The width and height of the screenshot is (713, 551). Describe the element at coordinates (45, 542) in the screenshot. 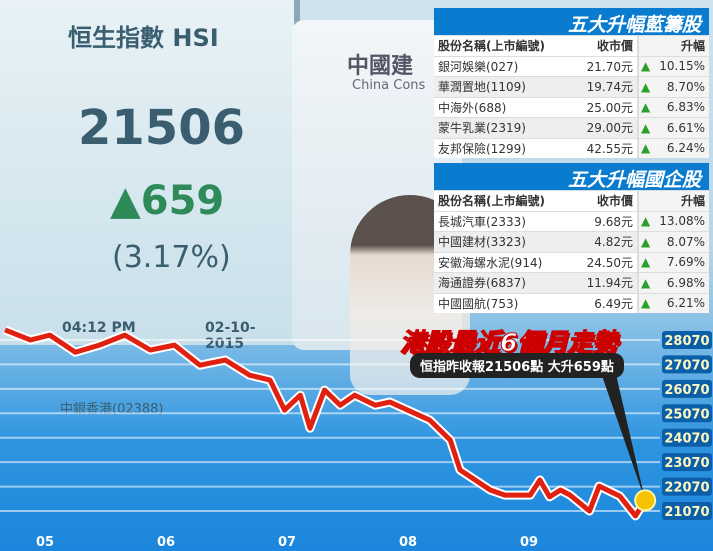

I see `x-tick-label: 05` at that location.